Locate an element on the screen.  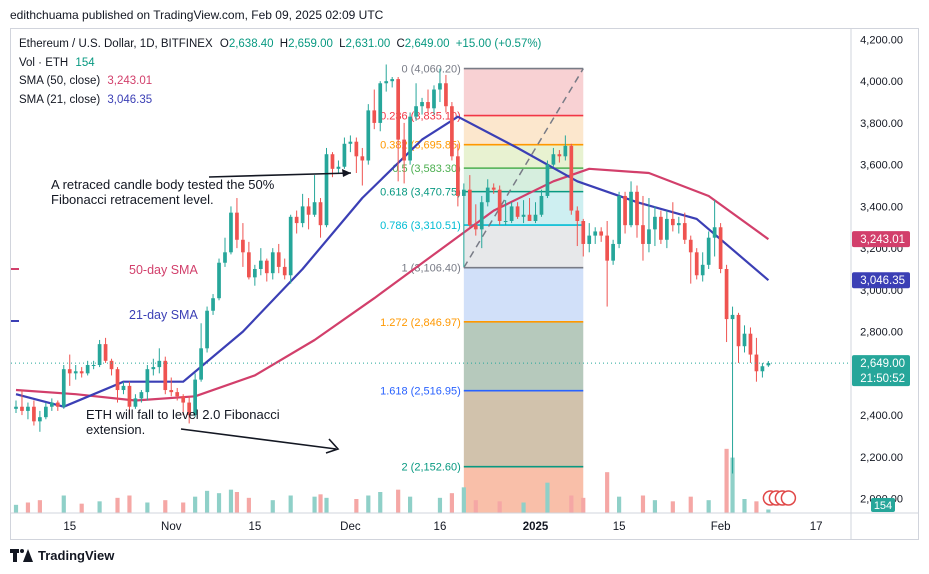
y-tick-label: 3,600.00 is located at coordinates (881, 166).